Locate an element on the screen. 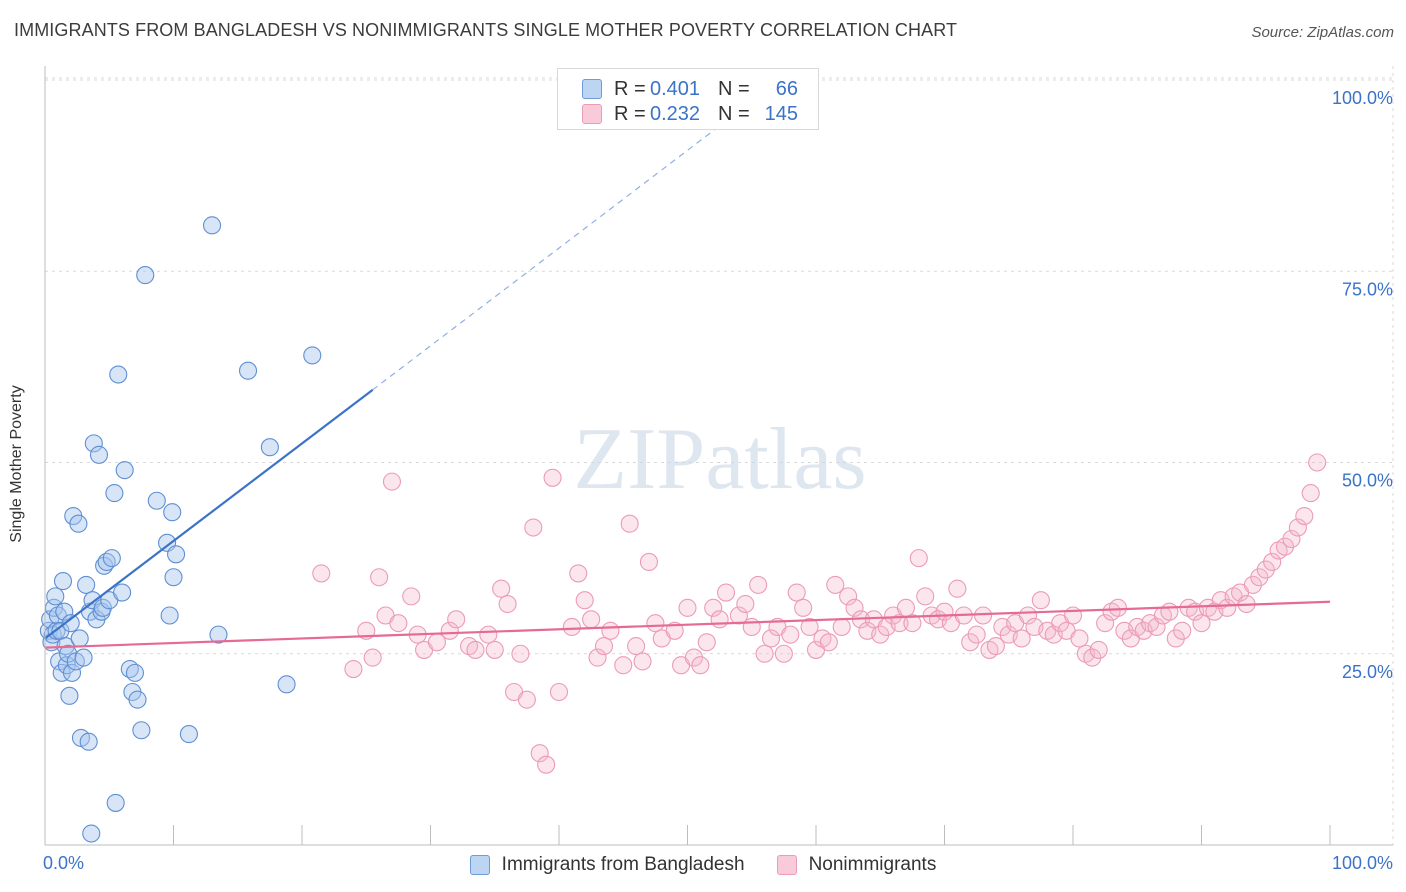  watermark: ZIPatlas is located at coordinates (719, 459).